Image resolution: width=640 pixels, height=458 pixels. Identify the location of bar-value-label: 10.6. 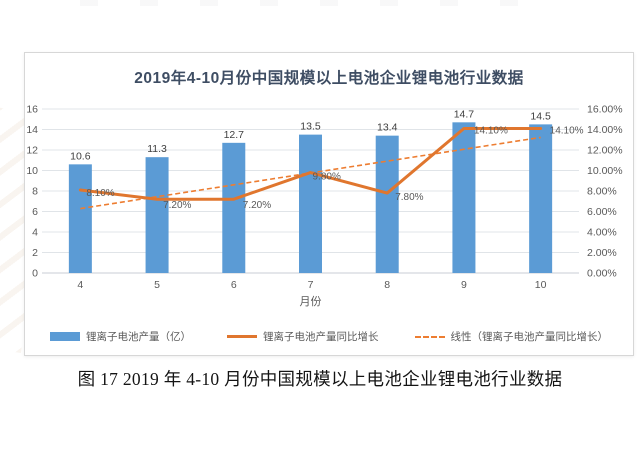
(80, 156).